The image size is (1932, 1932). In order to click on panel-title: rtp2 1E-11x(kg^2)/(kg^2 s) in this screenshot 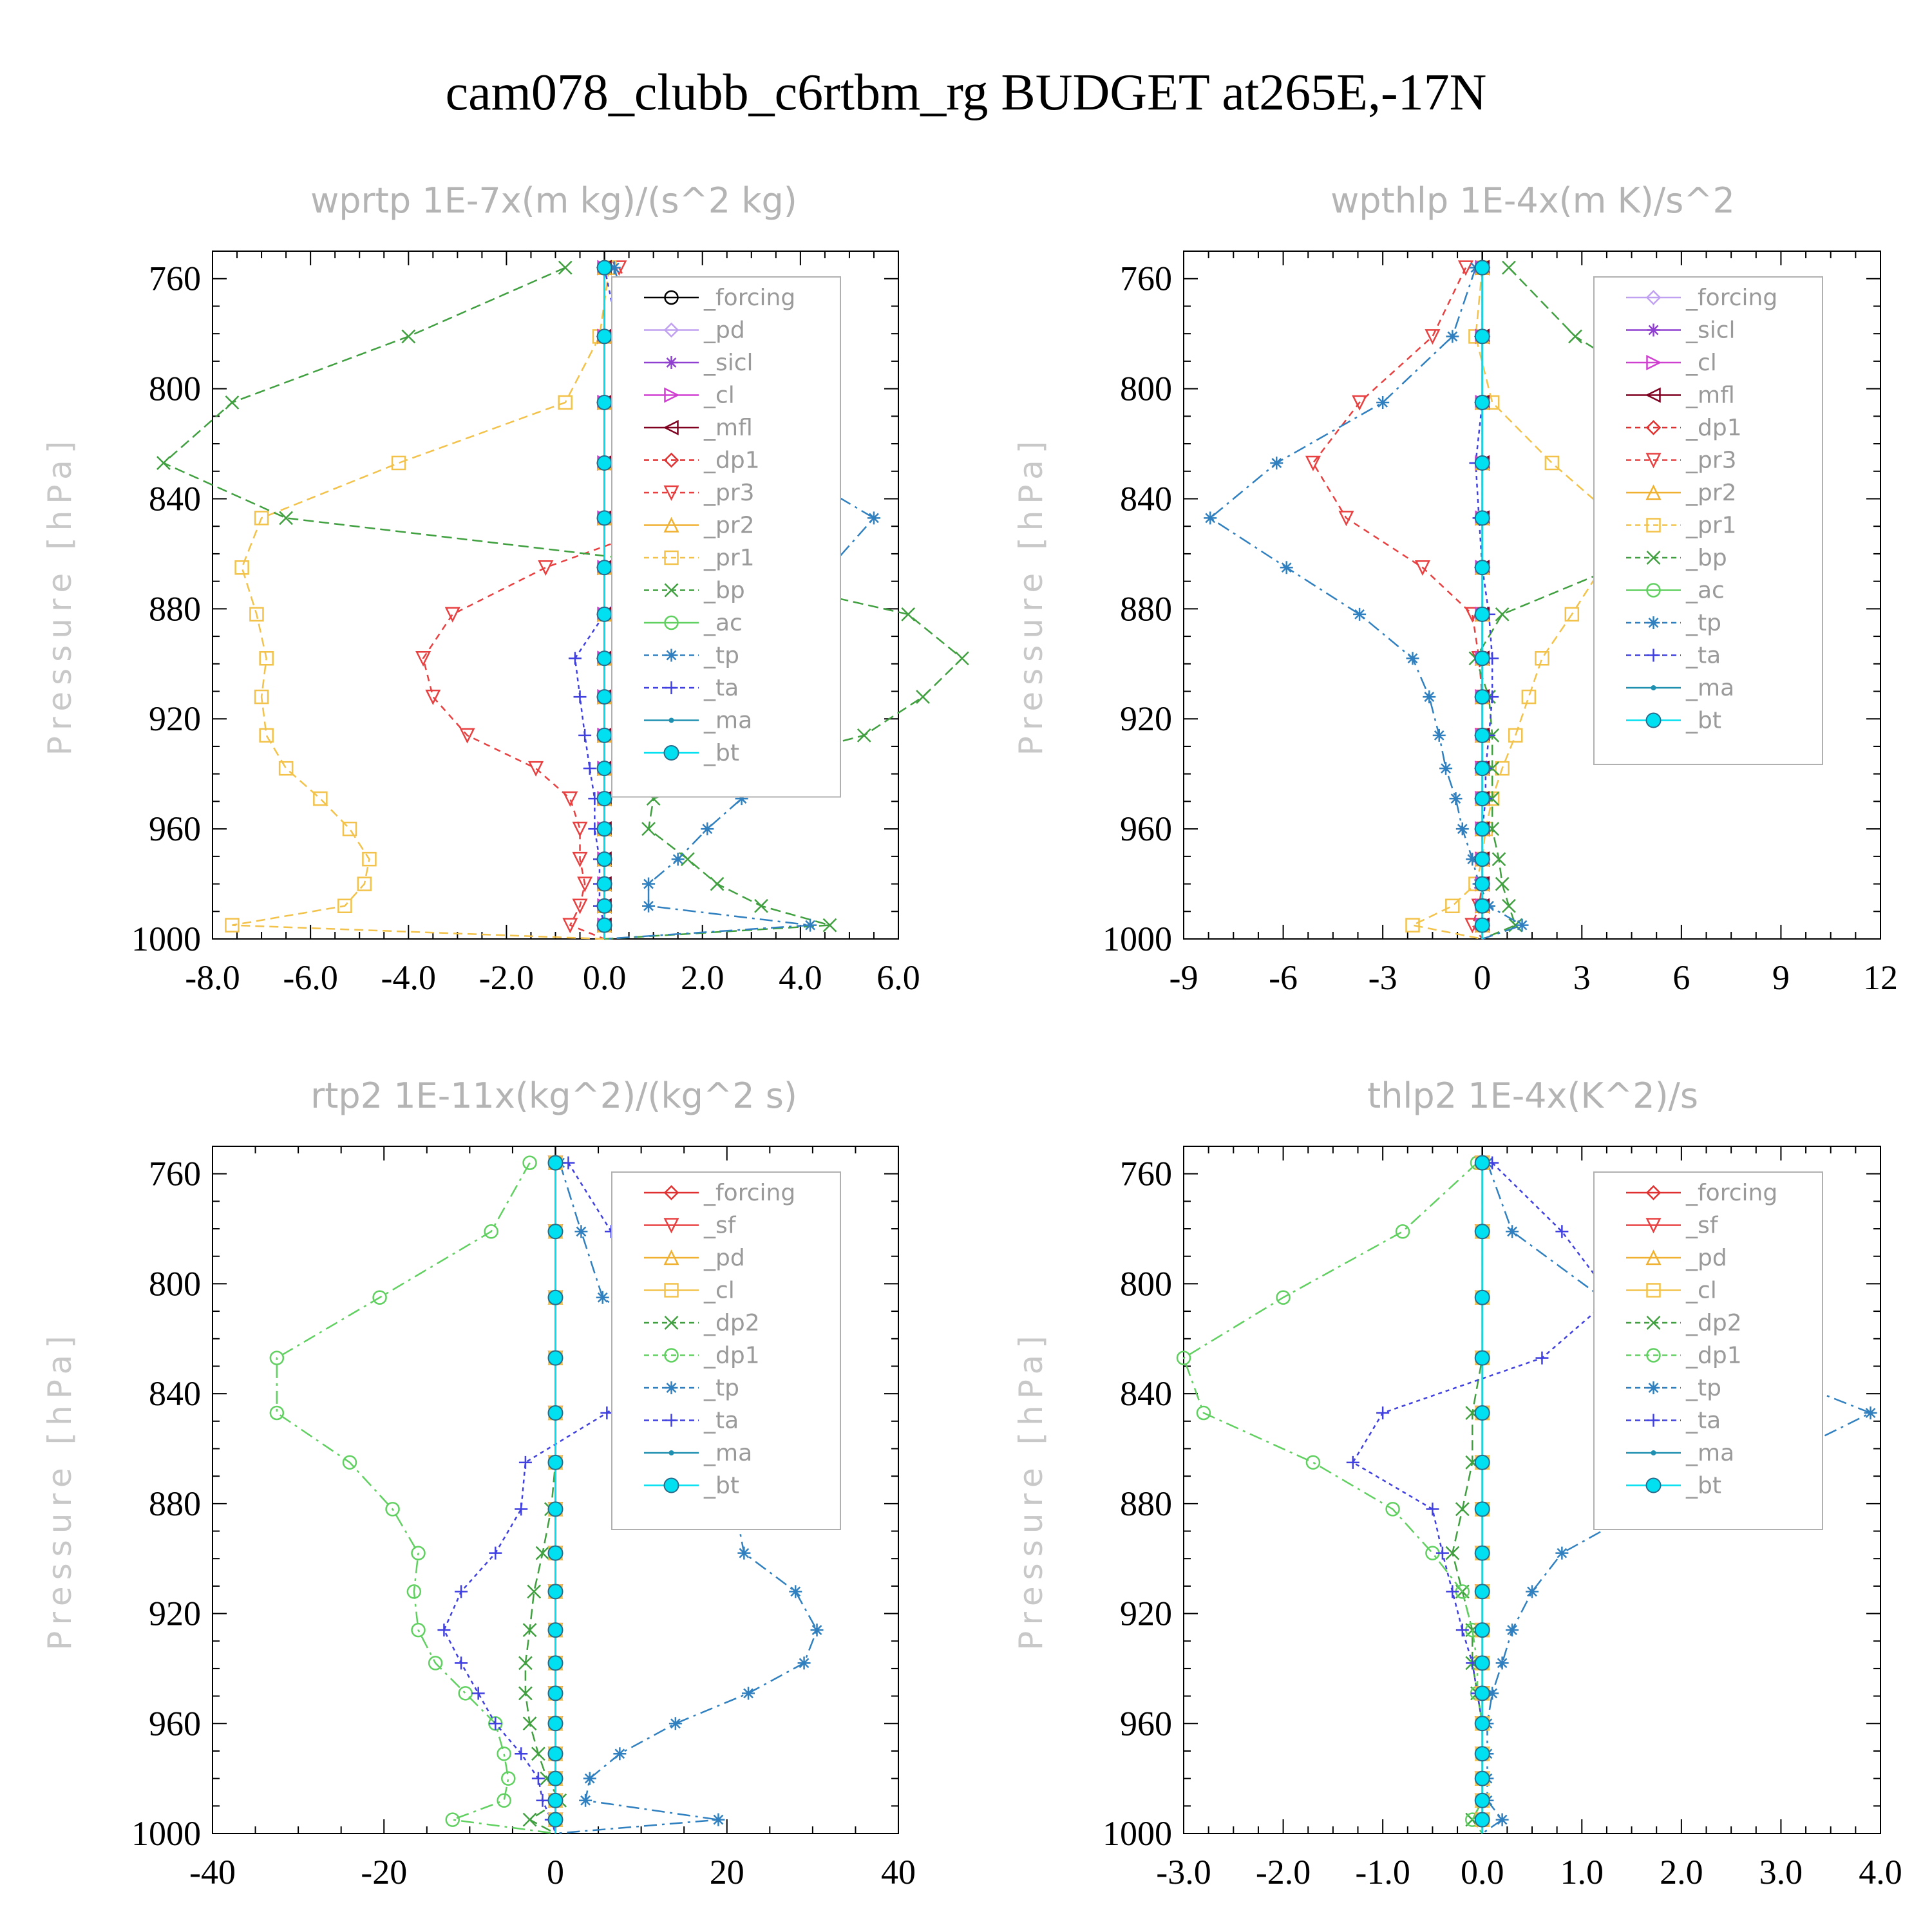, I will do `click(554, 1095)`.